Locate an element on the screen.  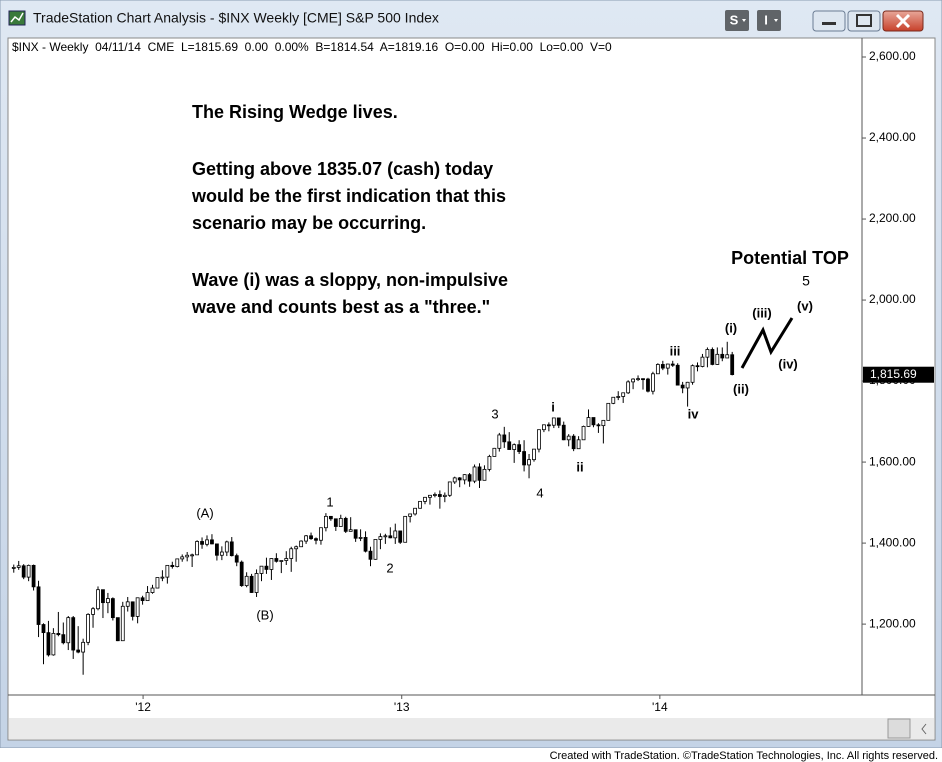
y-tick-label: 1,400.00 is located at coordinates (892, 542).